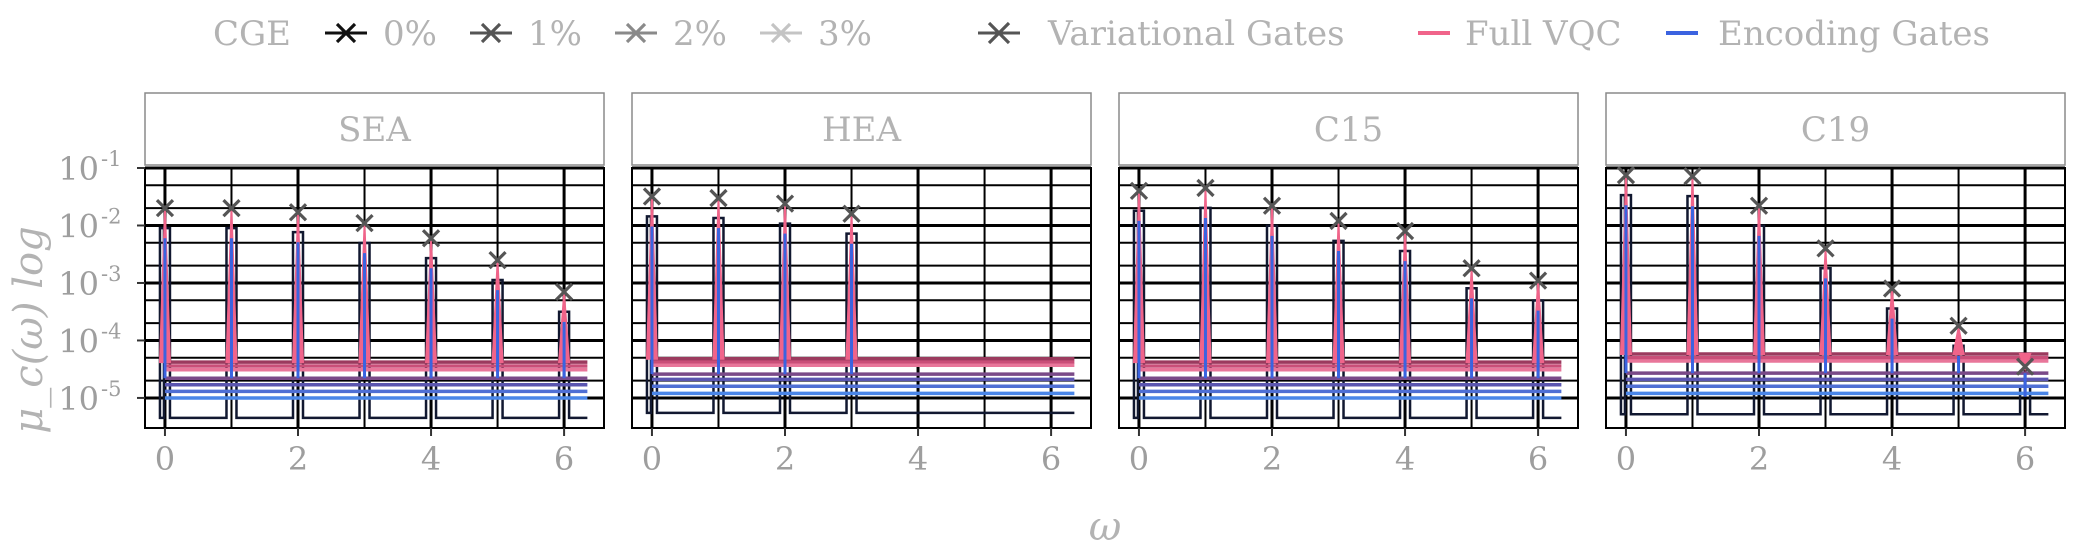 The image size is (2079, 551). Describe the element at coordinates (700, 34) in the screenshot. I see `legend-label-cge-2: 2%` at that location.